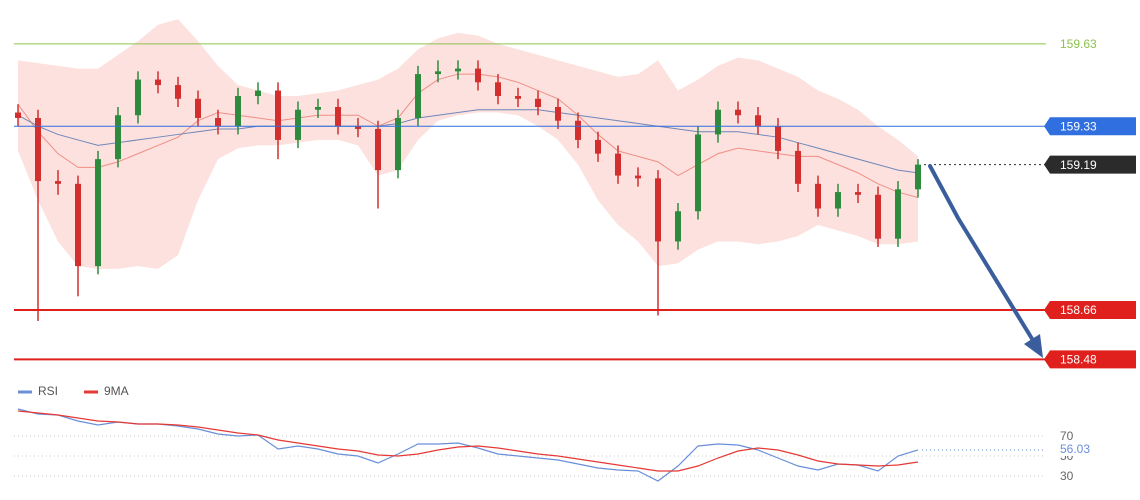 The image size is (1140, 500). What do you see at coordinates (1078, 360) in the screenshot?
I see `level-label: 158.48` at bounding box center [1078, 360].